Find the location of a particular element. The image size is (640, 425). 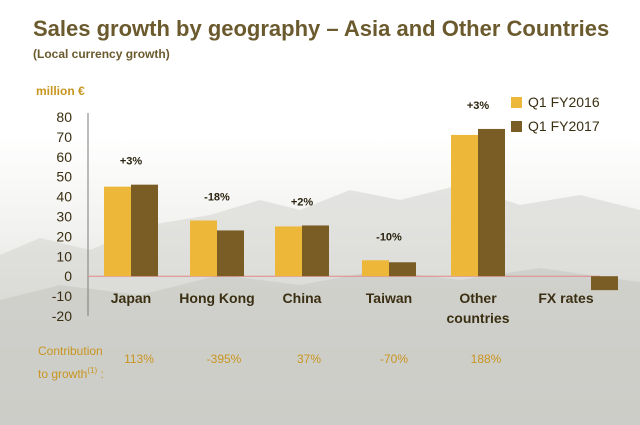

category-label-other-countries-line2: countries is located at coordinates (477, 318).